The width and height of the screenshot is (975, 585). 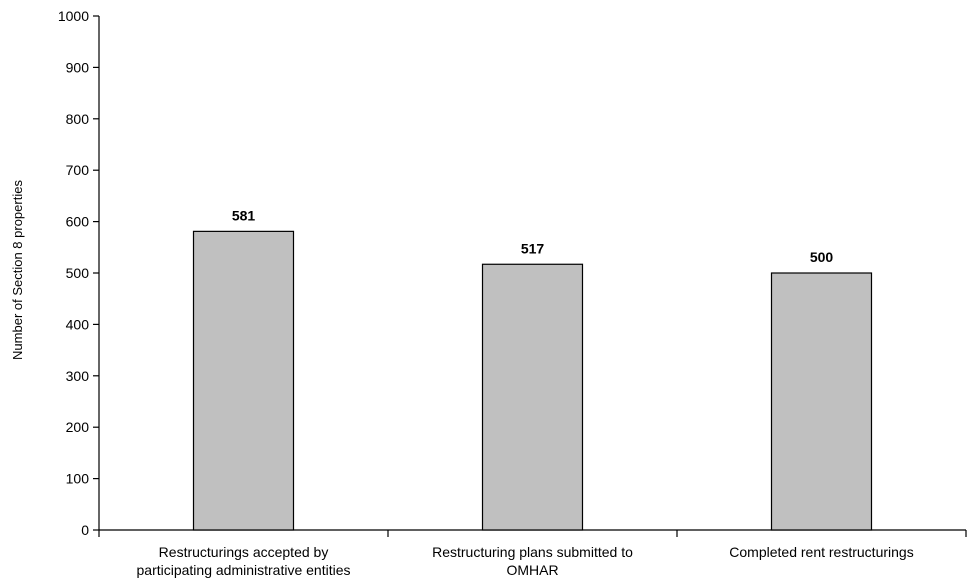 I want to click on x-category-label: participating administrative entities, so click(x=244, y=570).